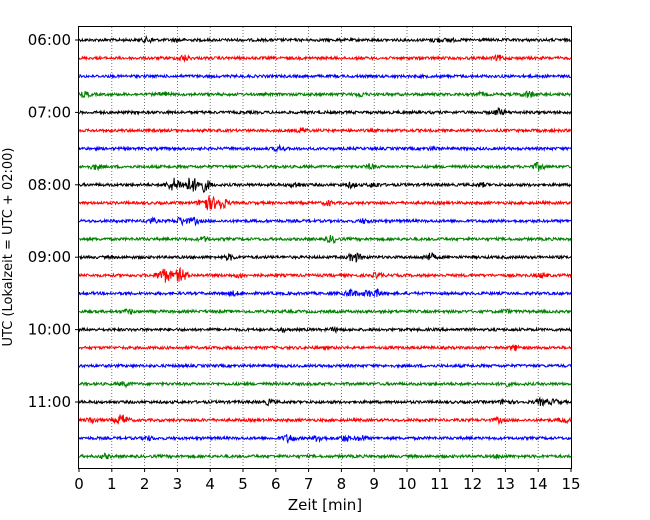  I want to click on y-axis-label: UTC (Lokalzeit = UTC + 02:00), so click(8, 247).